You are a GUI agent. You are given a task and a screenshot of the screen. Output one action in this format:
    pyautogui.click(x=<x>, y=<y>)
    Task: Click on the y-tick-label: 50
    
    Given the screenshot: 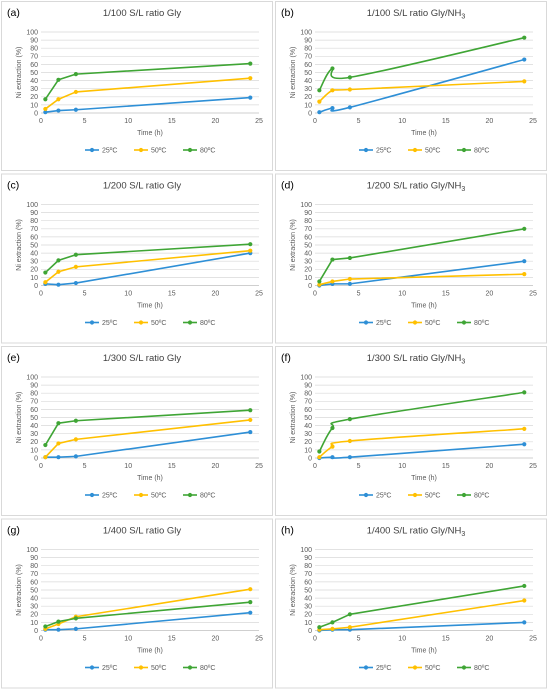 What is the action you would take?
    pyautogui.click(x=308, y=73)
    